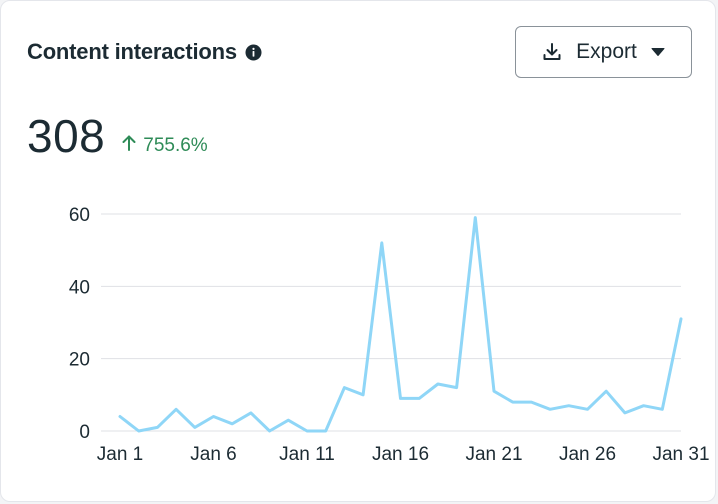 This screenshot has width=718, height=504. Describe the element at coordinates (175, 145) in the screenshot. I see `change-value: 755.6%` at that location.